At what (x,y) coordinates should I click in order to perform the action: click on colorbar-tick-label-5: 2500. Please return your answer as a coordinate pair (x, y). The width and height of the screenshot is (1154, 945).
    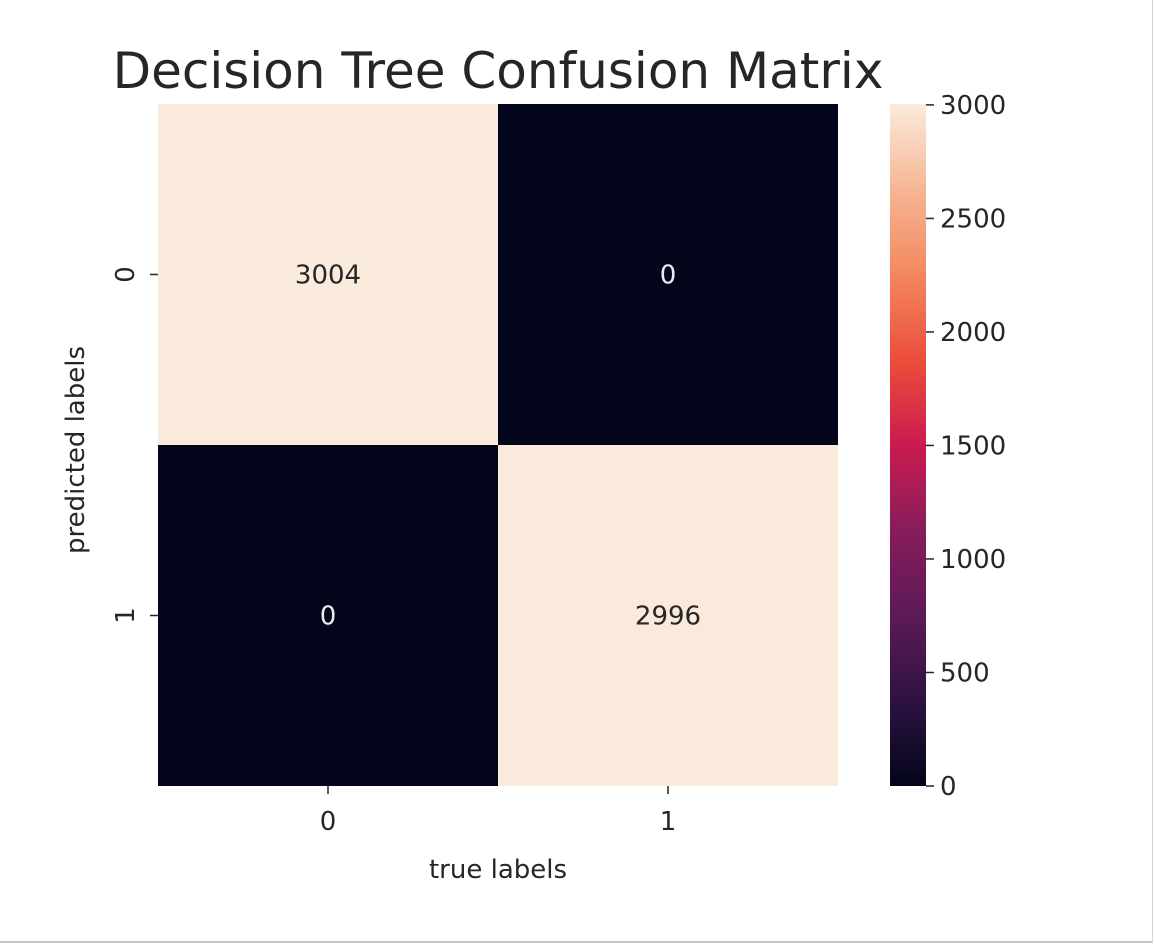
    Looking at the image, I should click on (973, 219).